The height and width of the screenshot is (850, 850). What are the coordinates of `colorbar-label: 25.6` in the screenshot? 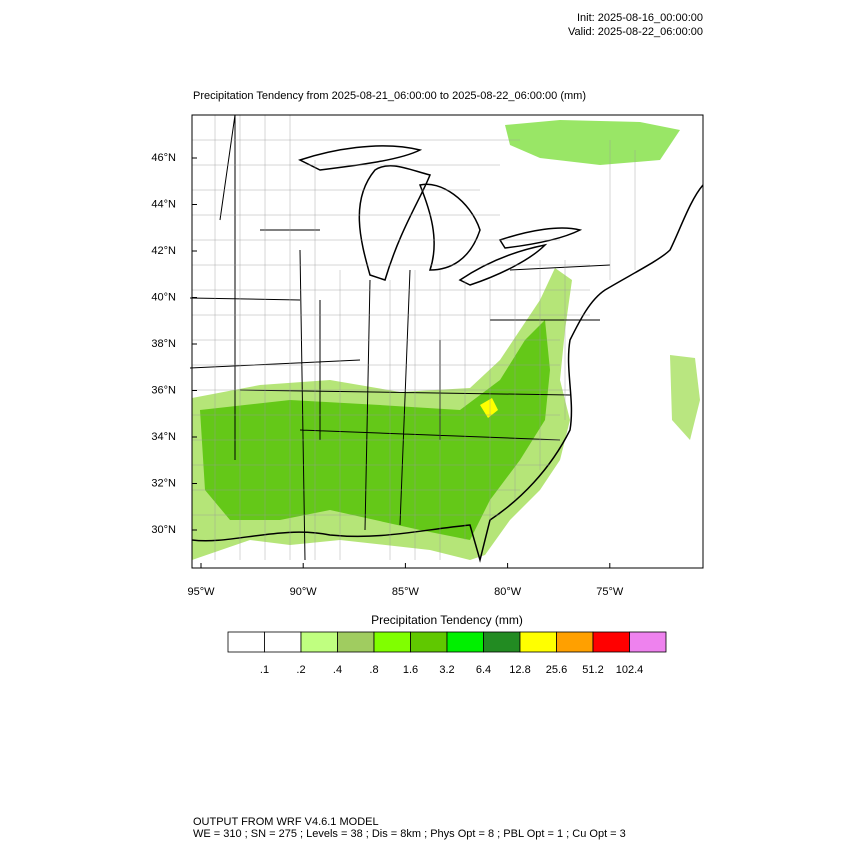 It's located at (556, 670).